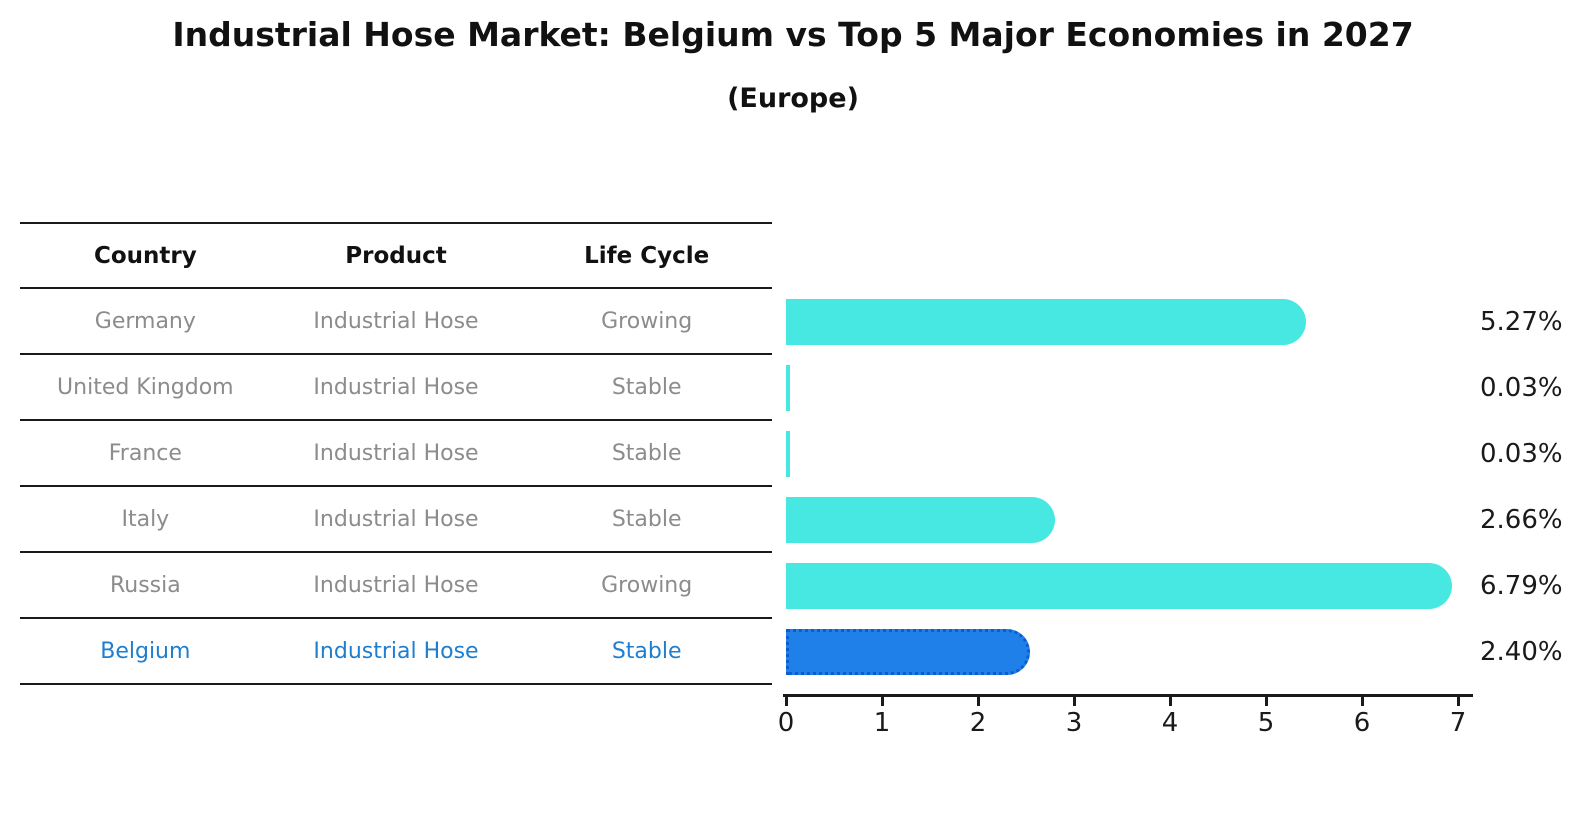 The width and height of the screenshot is (1586, 823). What do you see at coordinates (1521, 322) in the screenshot?
I see `bar-value-label-germany: 5.27%` at bounding box center [1521, 322].